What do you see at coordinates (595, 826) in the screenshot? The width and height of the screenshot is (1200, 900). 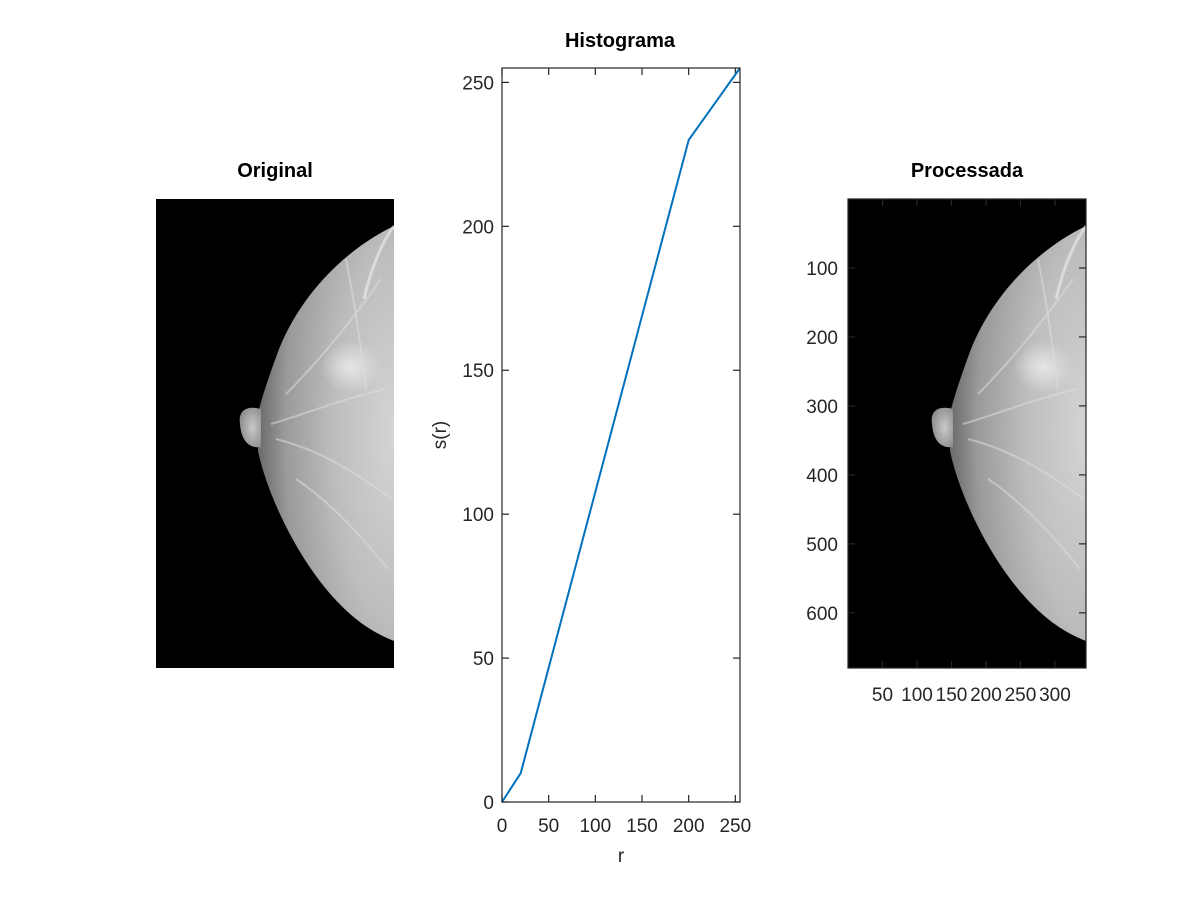 I see `x-tick-label: 100` at bounding box center [595, 826].